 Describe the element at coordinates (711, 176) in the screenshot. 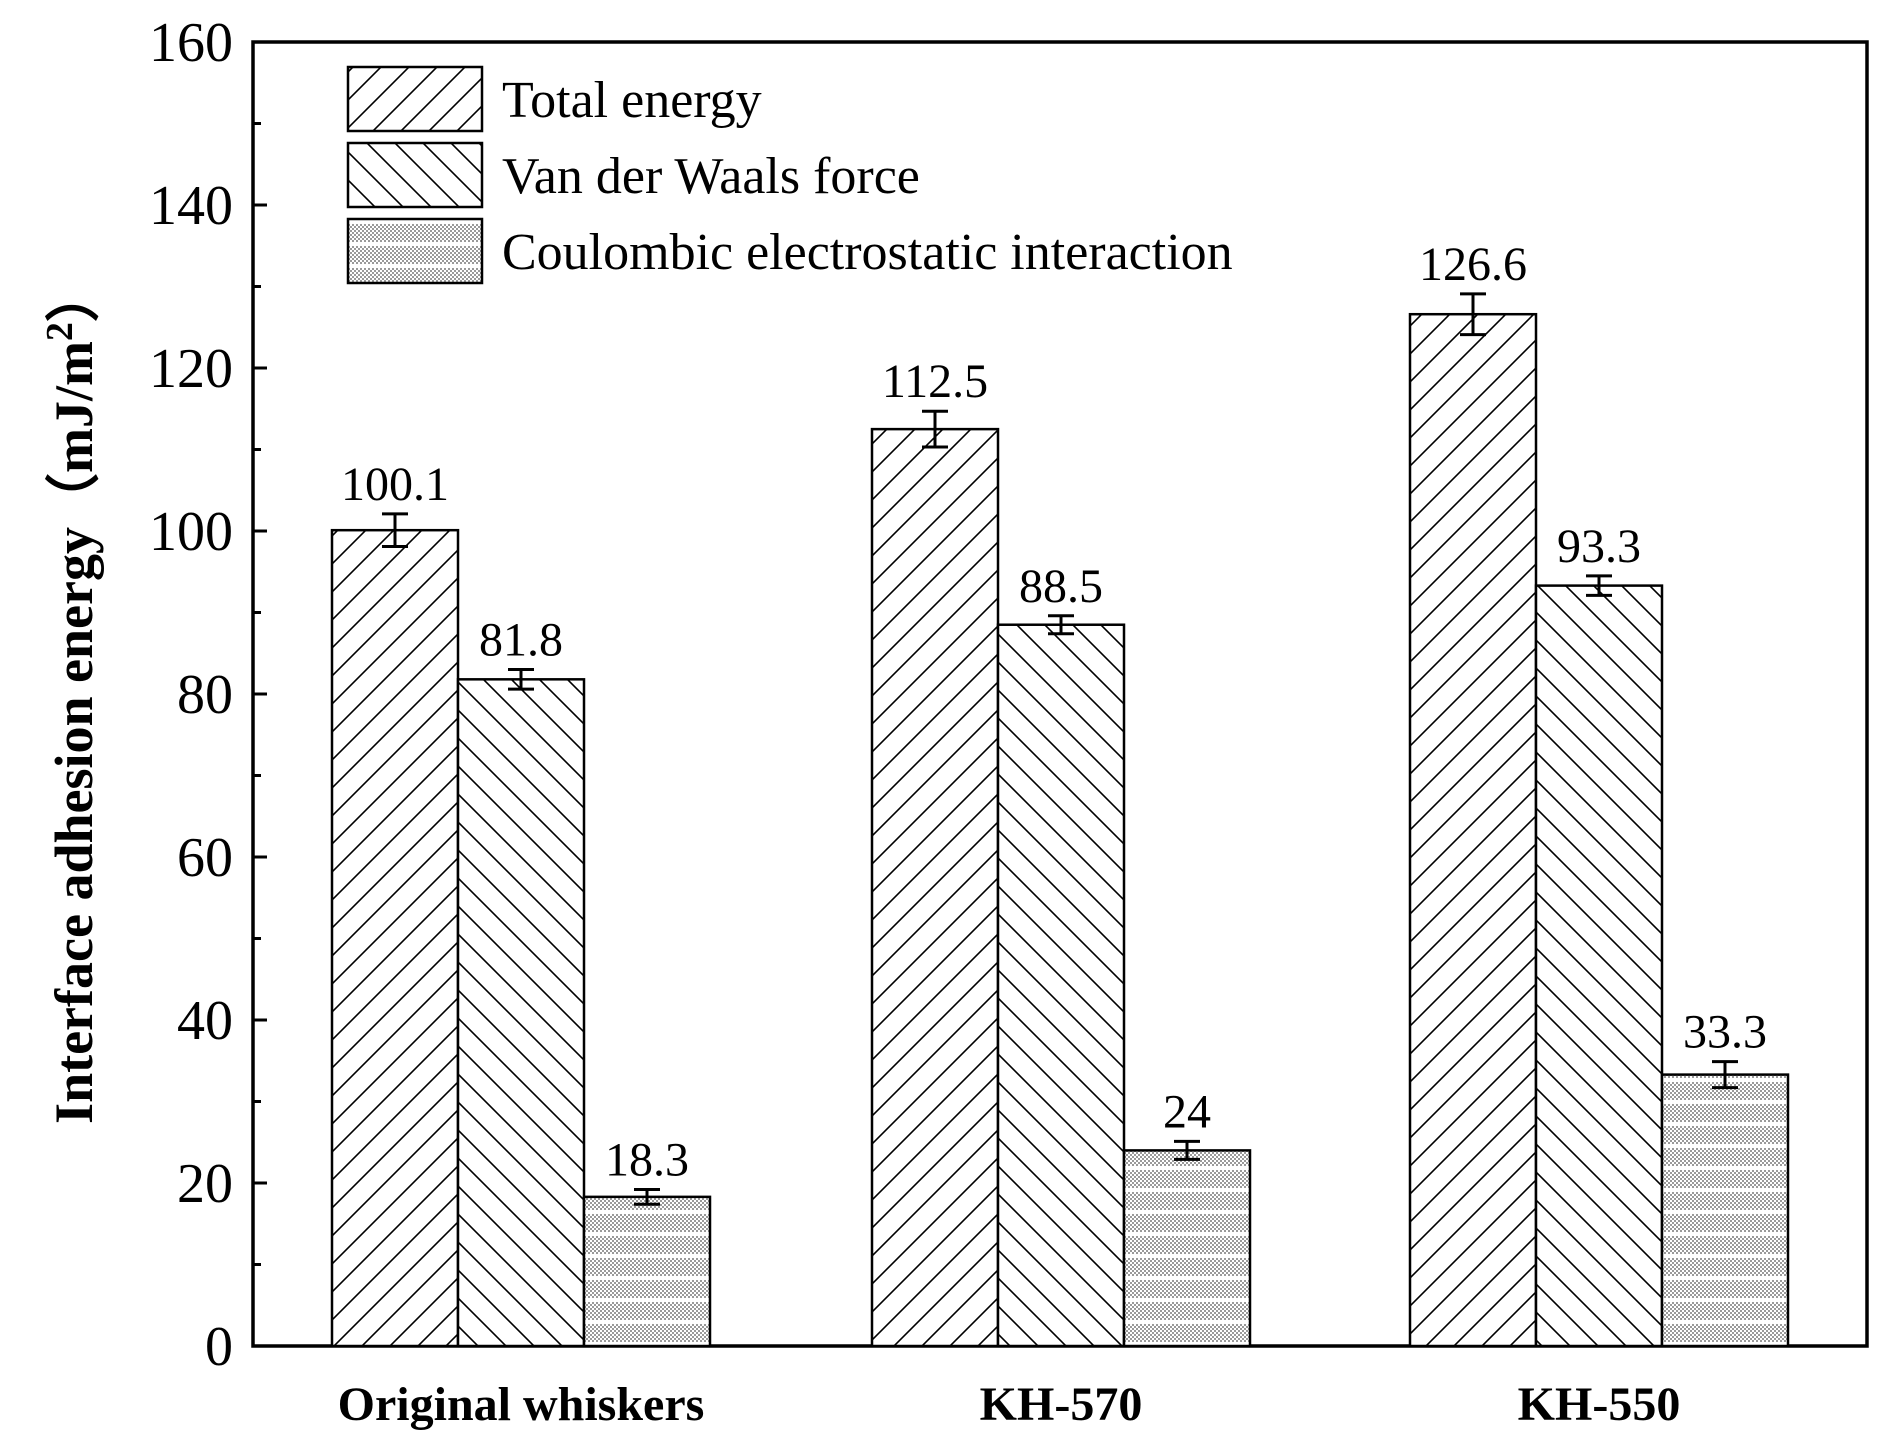

I see `legend-label: Van der Waals force` at that location.